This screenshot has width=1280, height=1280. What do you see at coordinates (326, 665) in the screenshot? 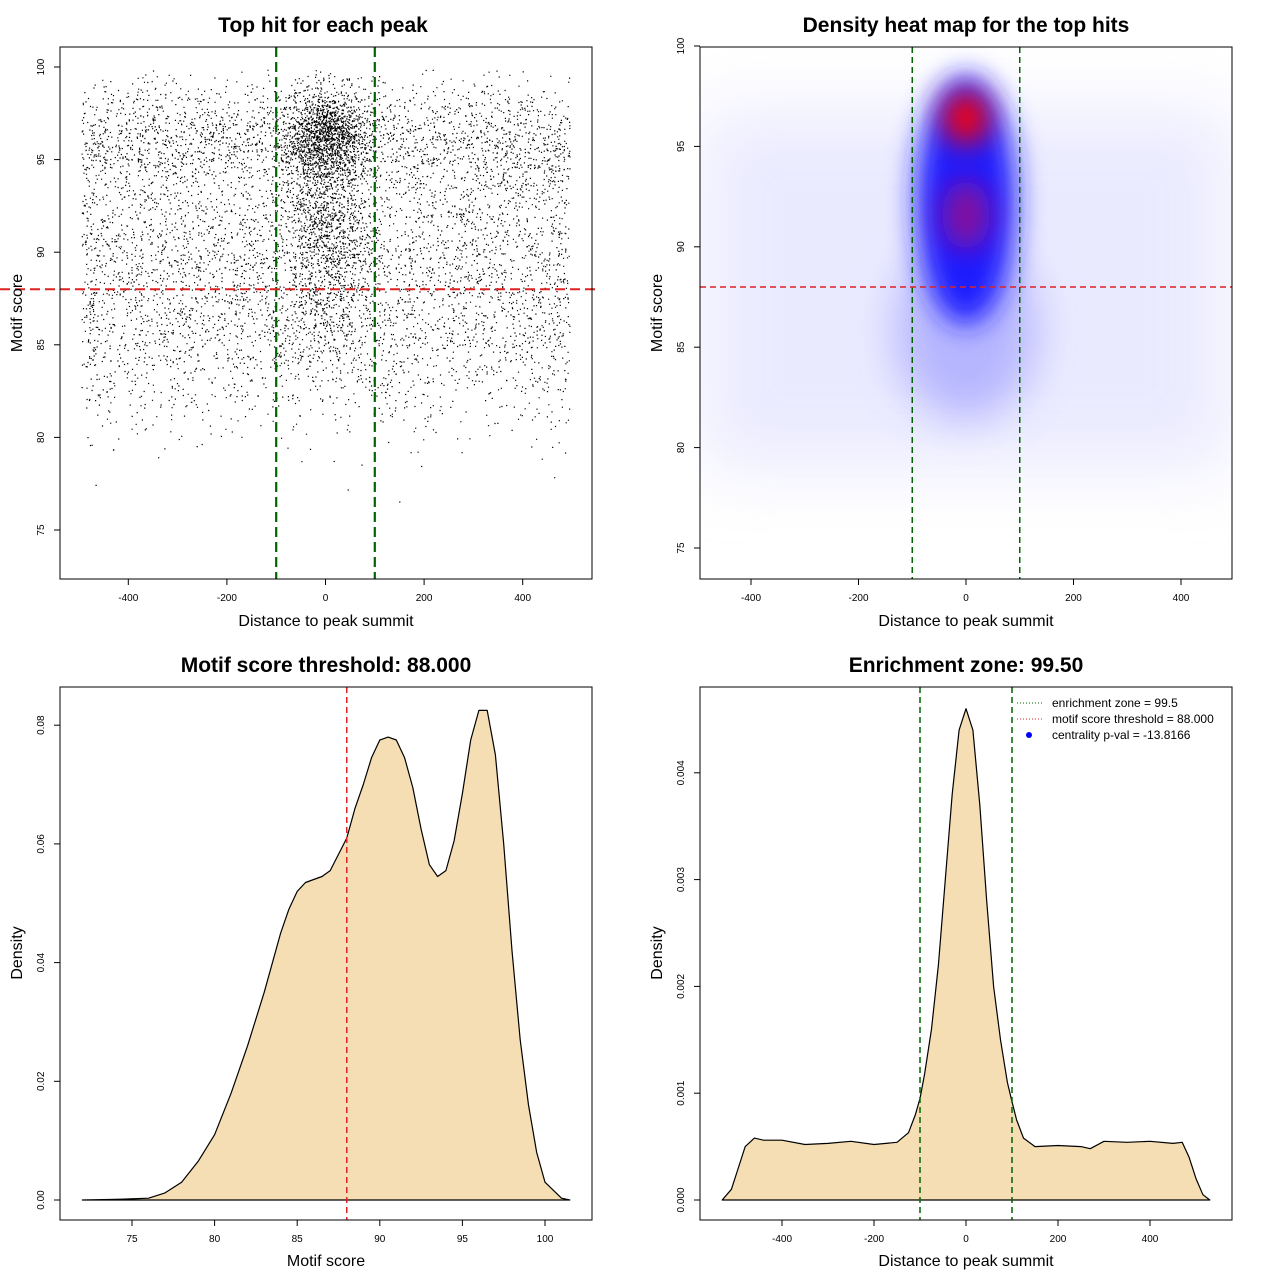
I see `score-density-title: Motif score threshold: 88.000` at bounding box center [326, 665].